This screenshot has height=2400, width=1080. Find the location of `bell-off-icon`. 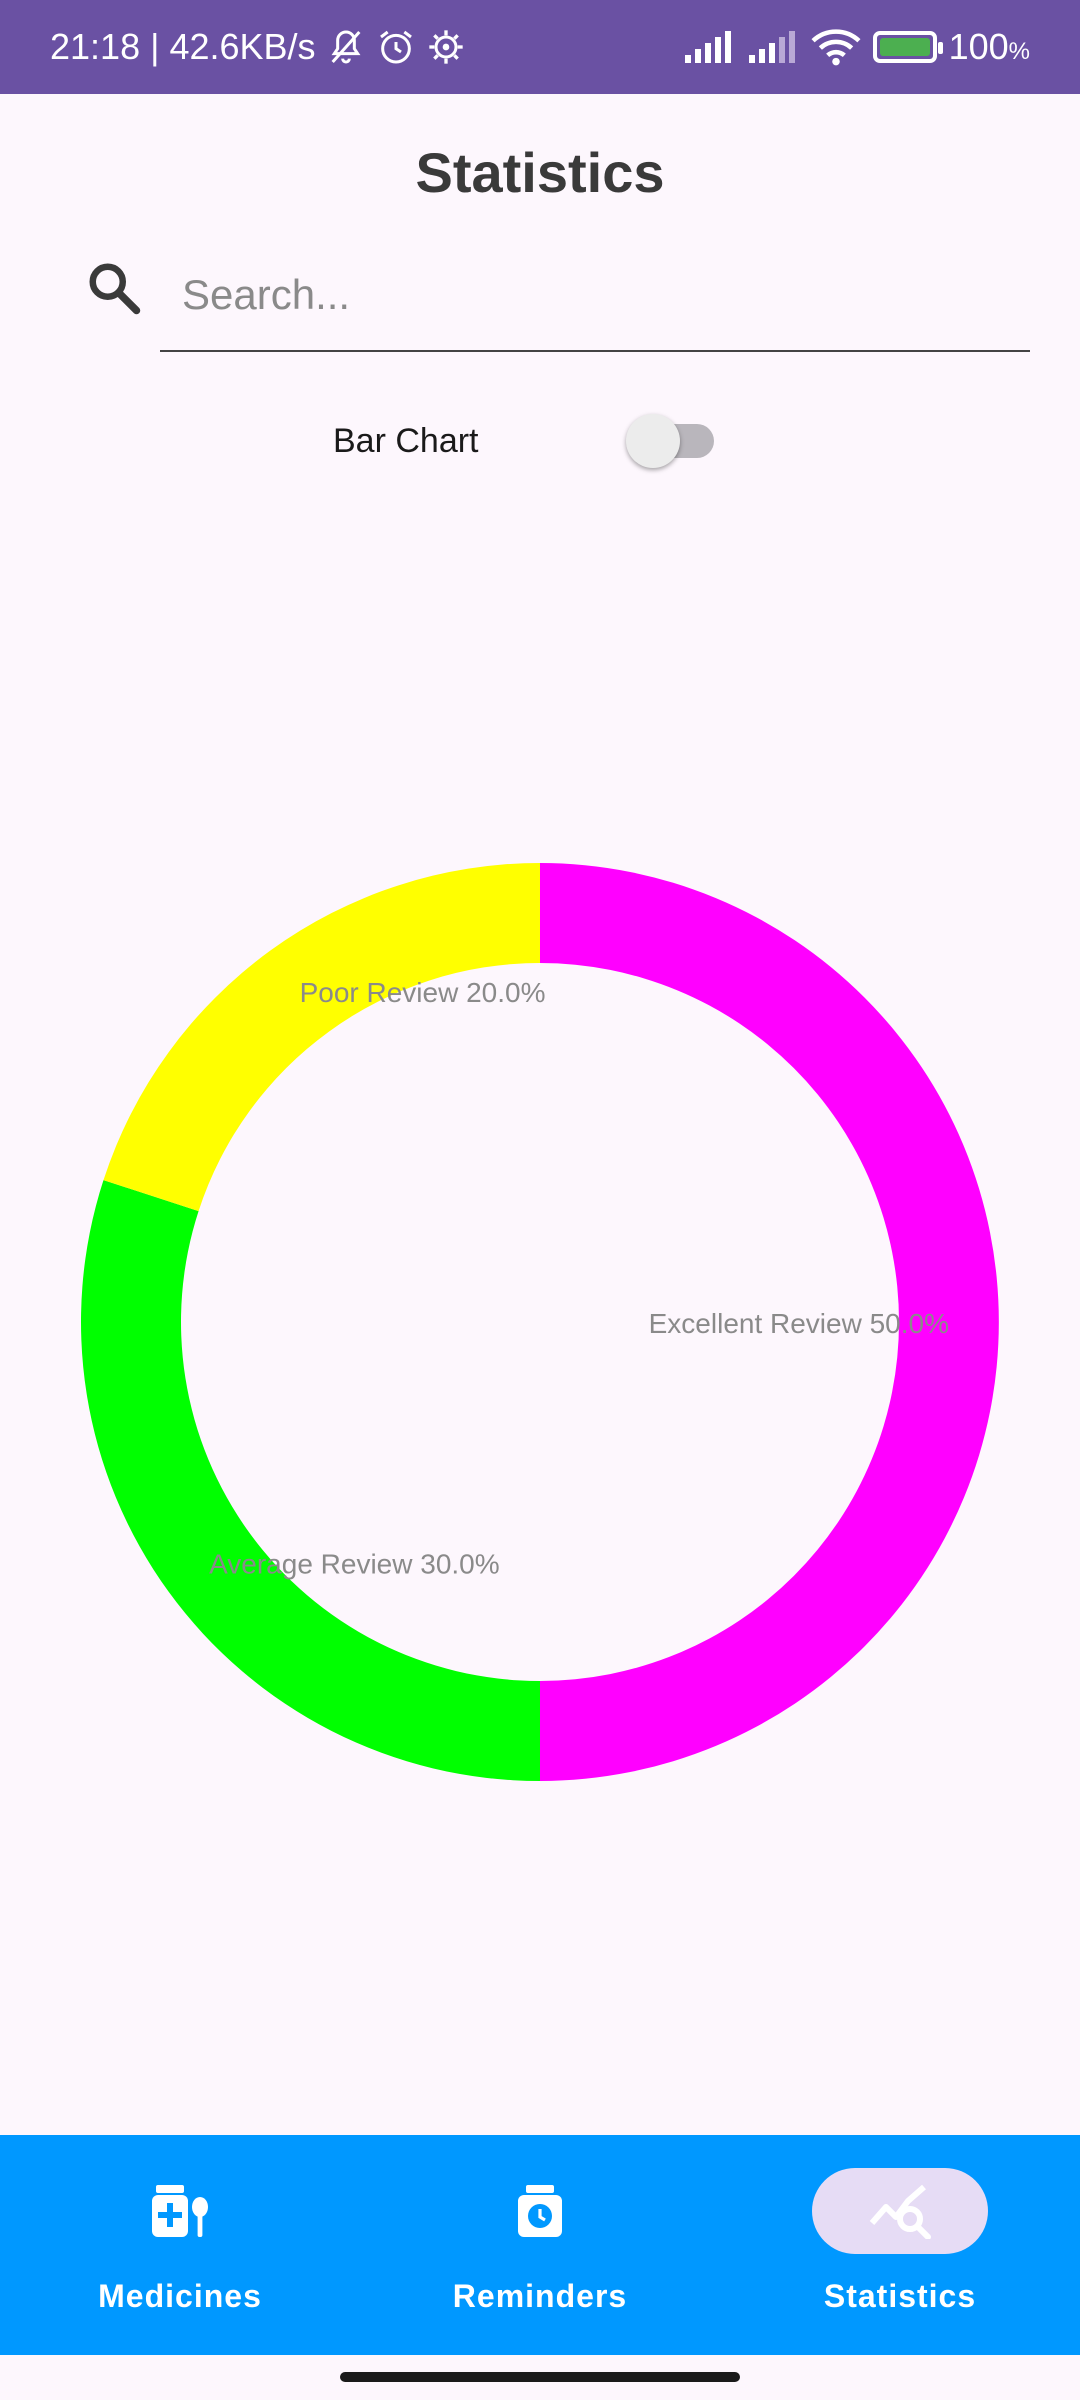

bell-off-icon is located at coordinates (346, 47).